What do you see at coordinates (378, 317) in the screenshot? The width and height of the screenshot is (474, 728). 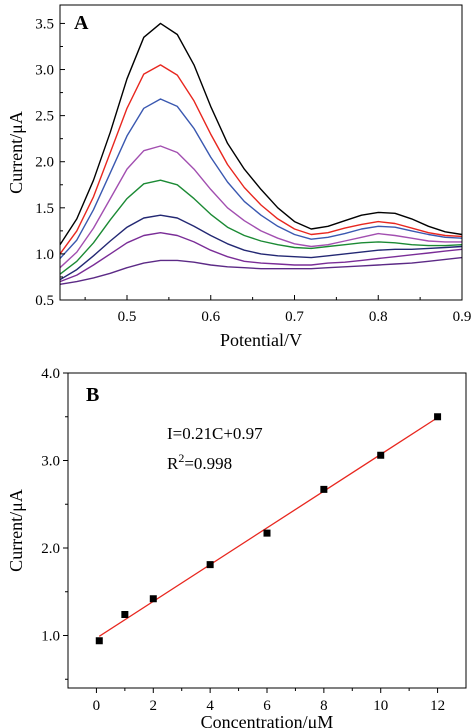 I see `panel-a-x-tick-label: 0.8` at bounding box center [378, 317].